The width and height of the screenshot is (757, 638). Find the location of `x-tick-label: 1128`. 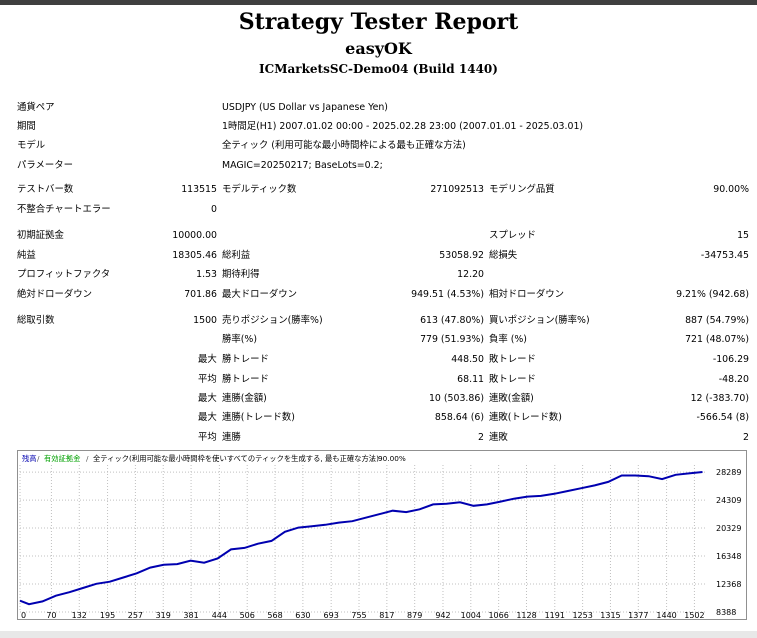

x-tick-label: 1128 is located at coordinates (526, 615).